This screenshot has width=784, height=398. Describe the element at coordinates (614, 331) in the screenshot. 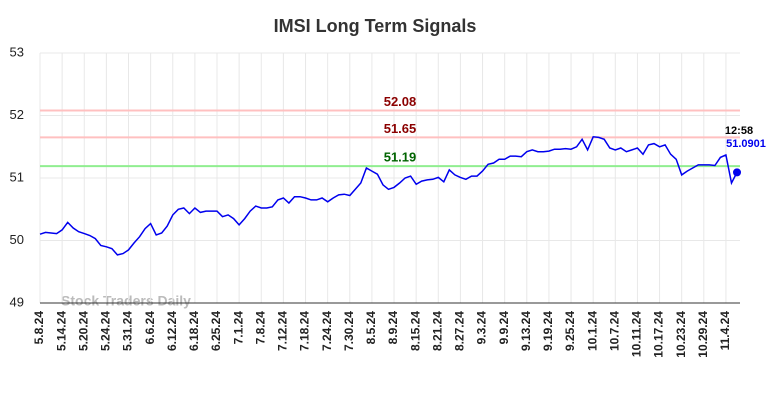

I see `x-tick-label: 10.7.24` at that location.